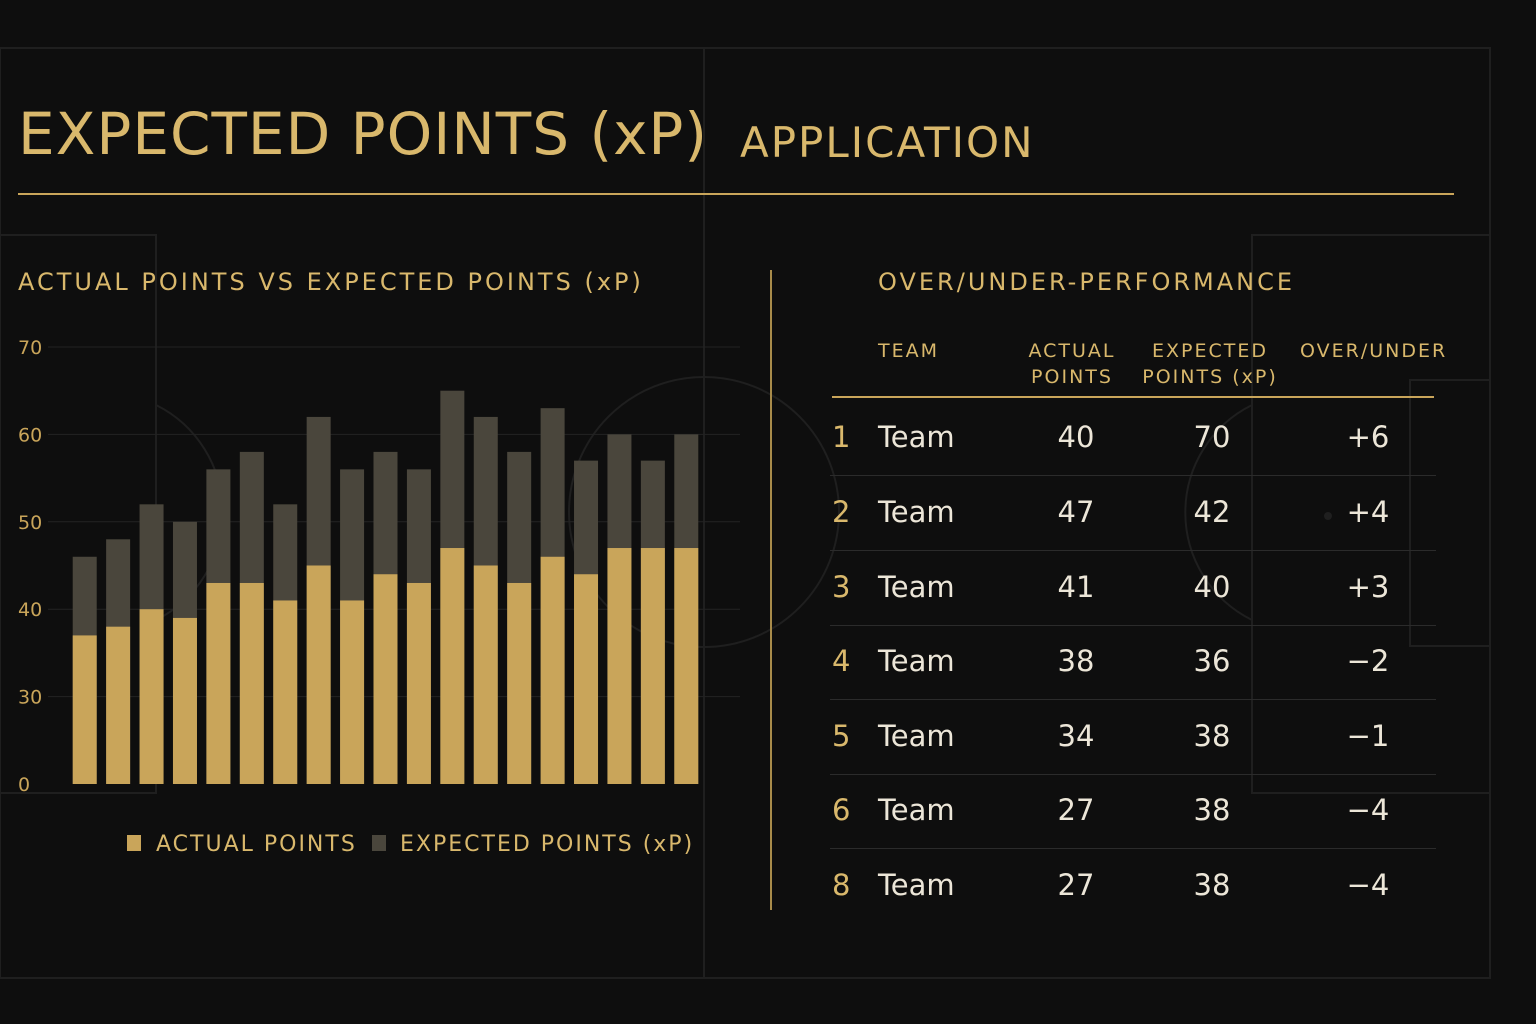  I want to click on table-title: OVER/UNDER-PERFORMANCE, so click(1087, 282).